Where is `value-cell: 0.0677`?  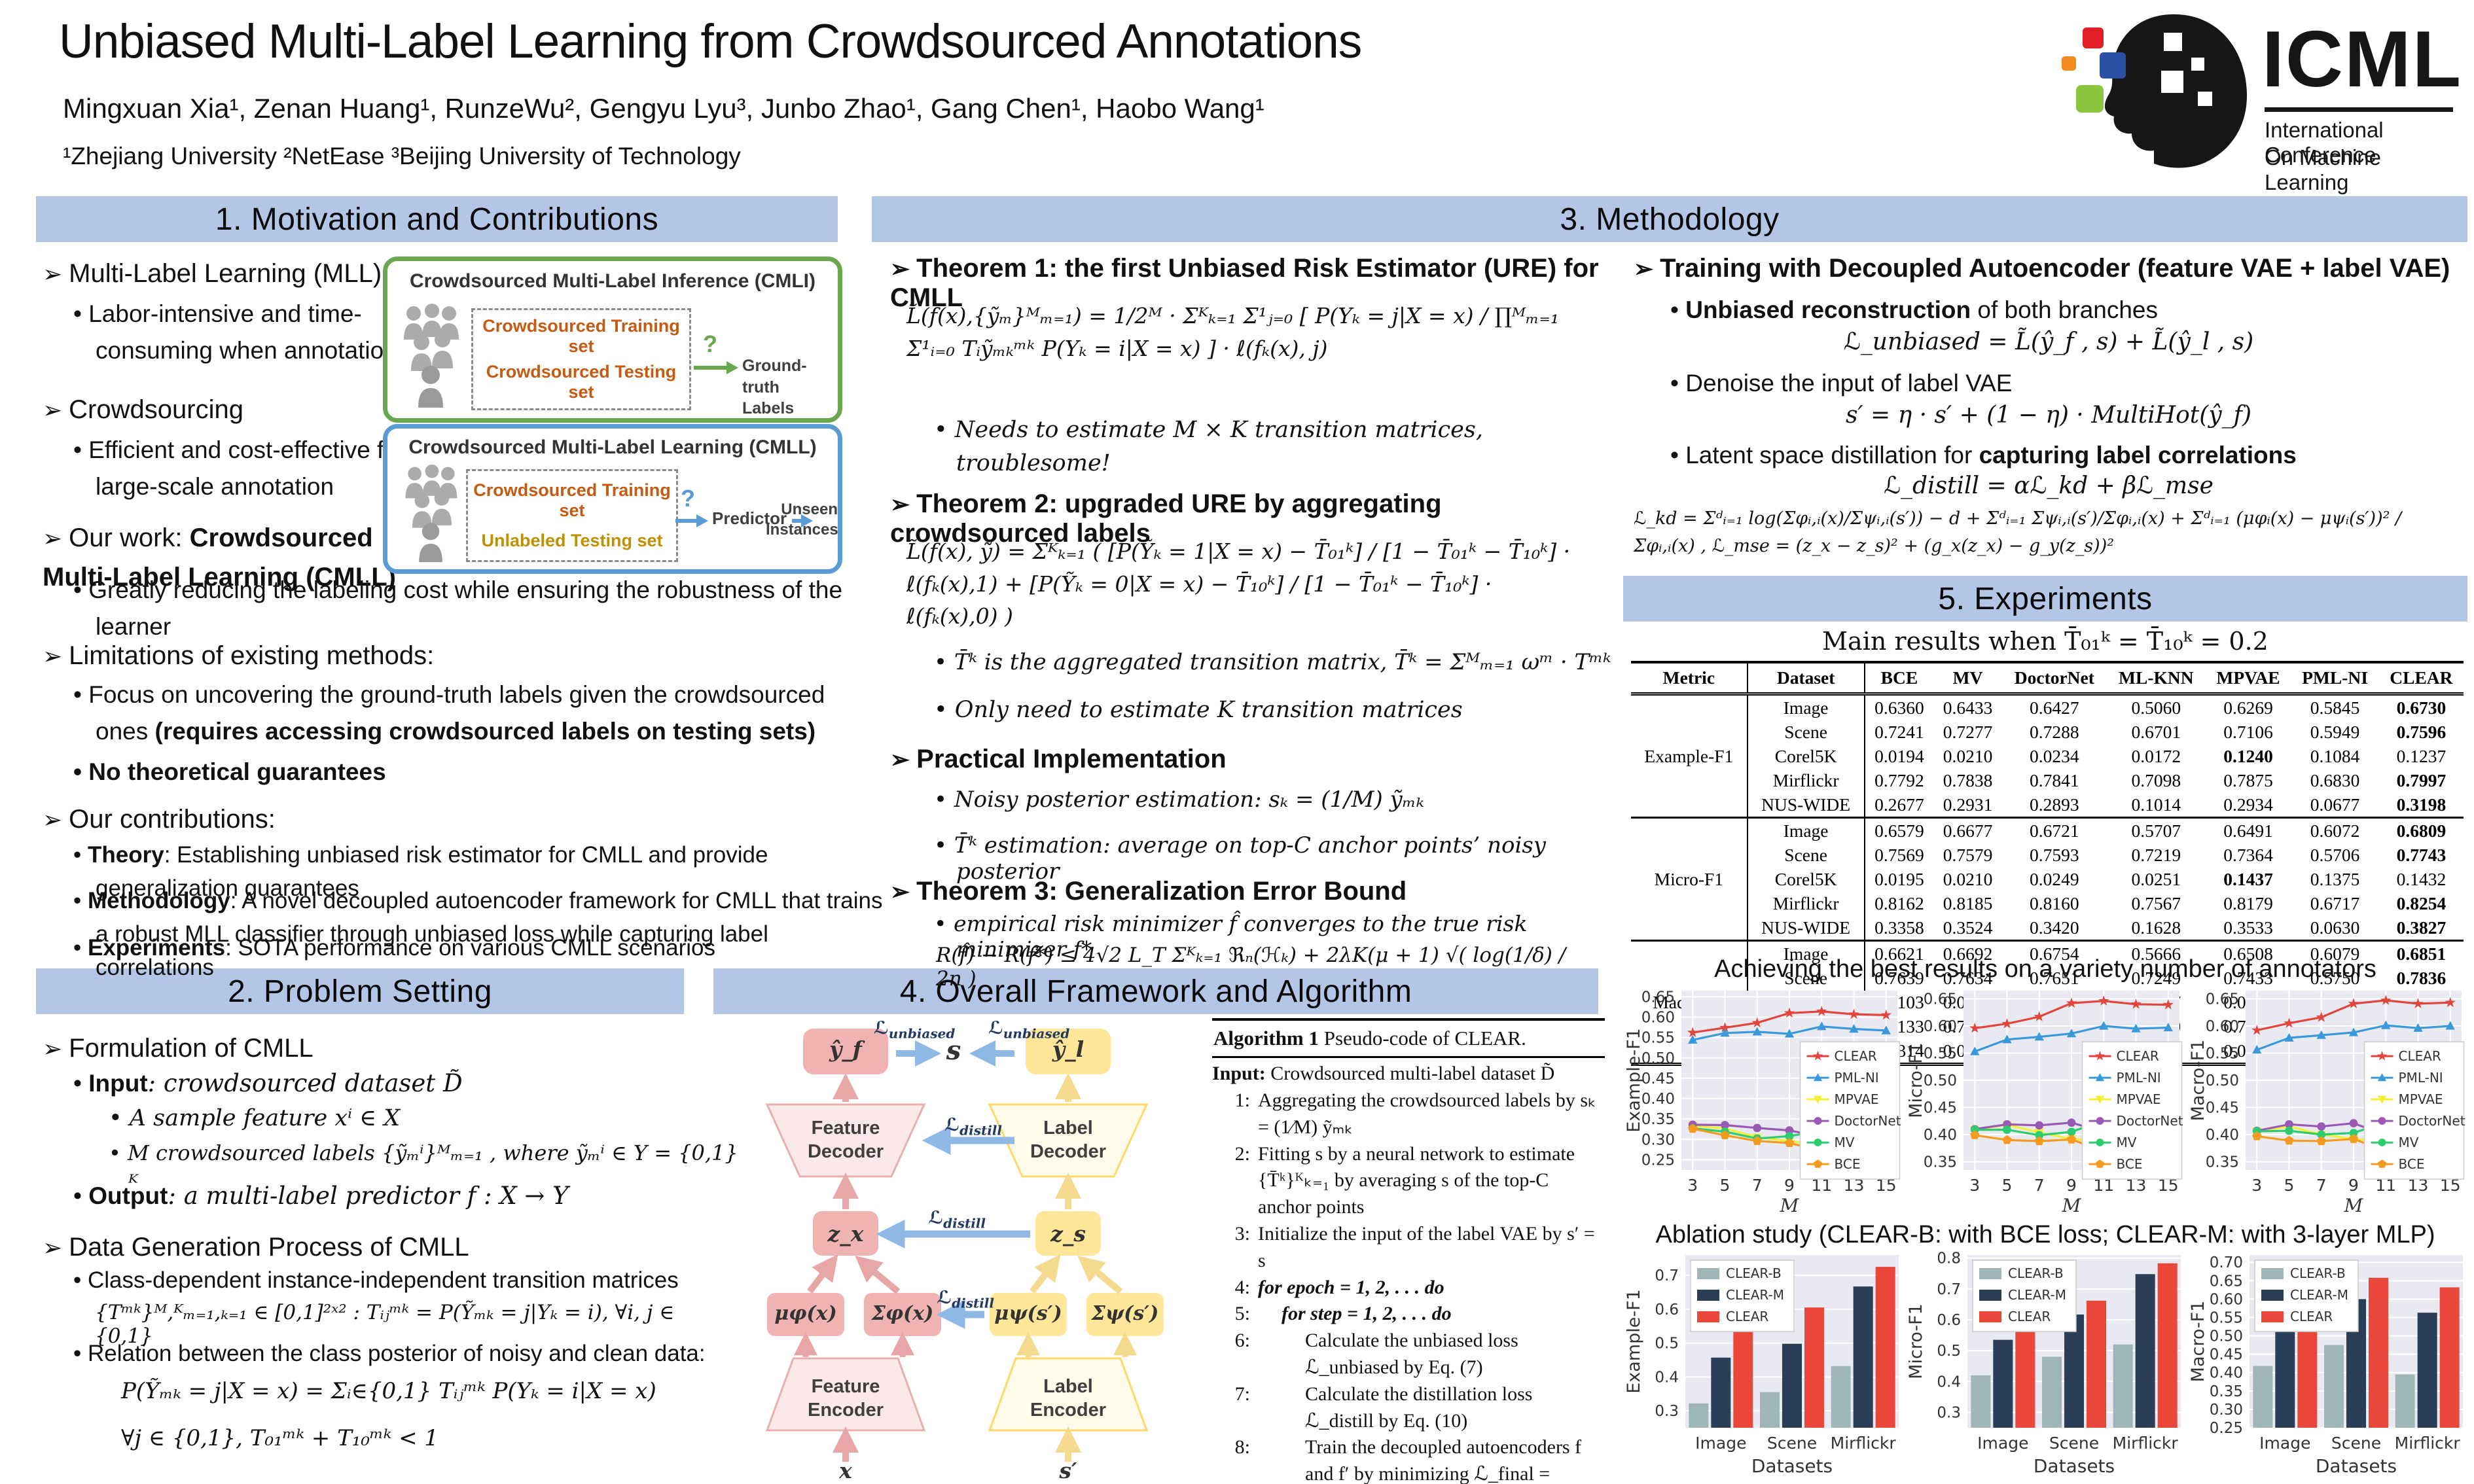 value-cell: 0.0677 is located at coordinates (2335, 805).